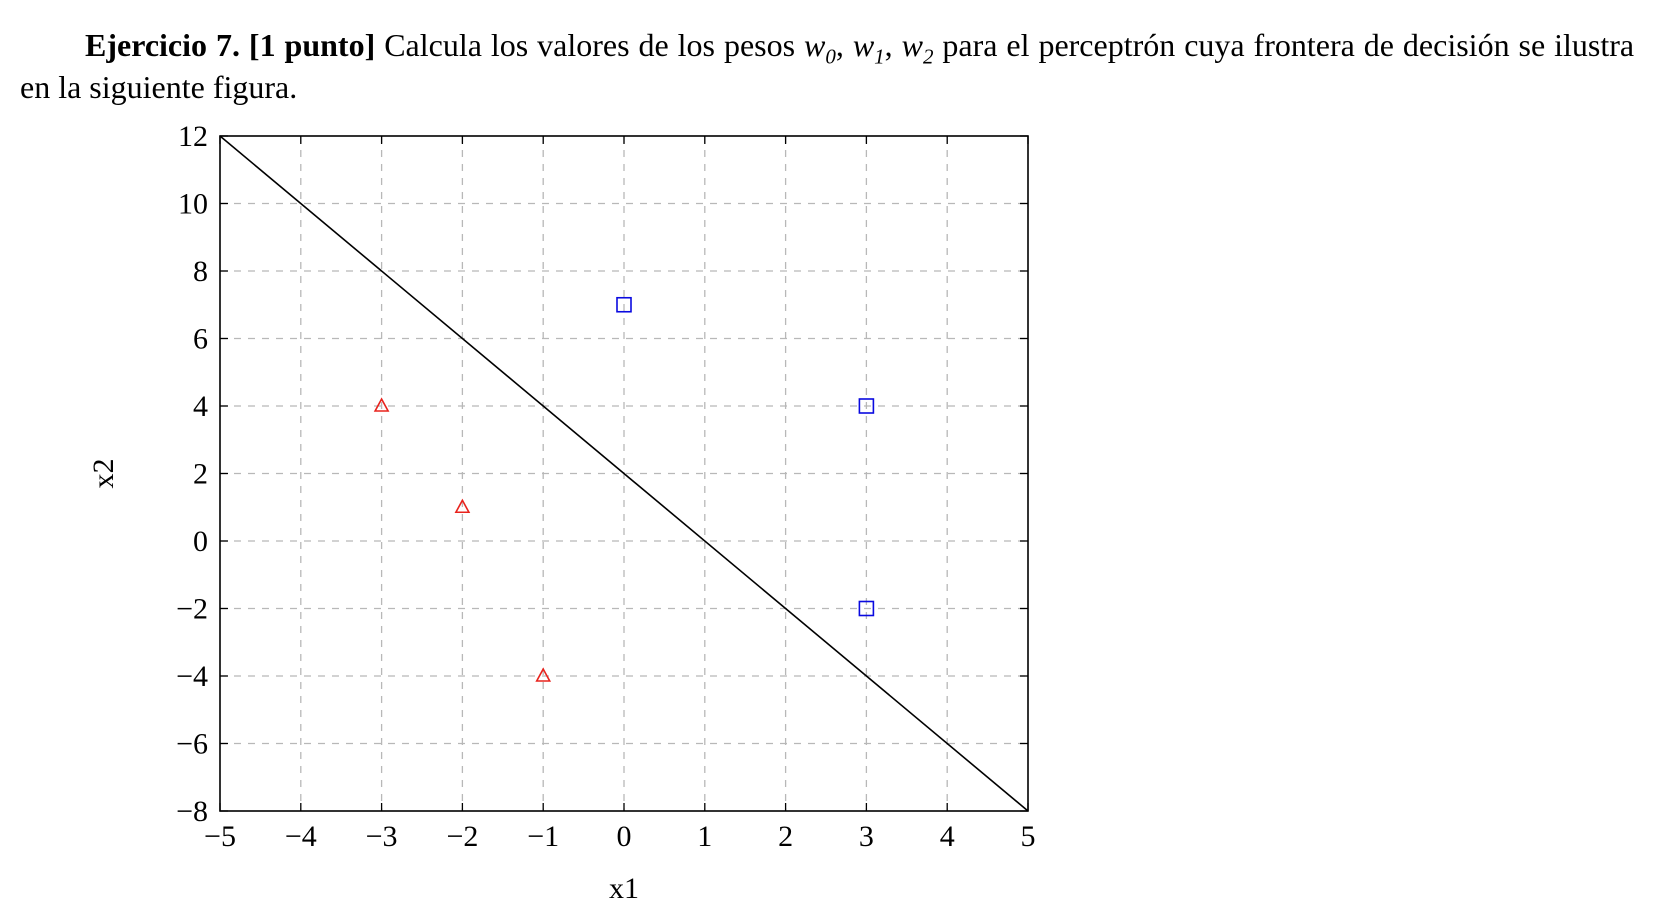 This screenshot has width=1666, height=916. What do you see at coordinates (917, 48) in the screenshot?
I see `weight-w2: w2` at bounding box center [917, 48].